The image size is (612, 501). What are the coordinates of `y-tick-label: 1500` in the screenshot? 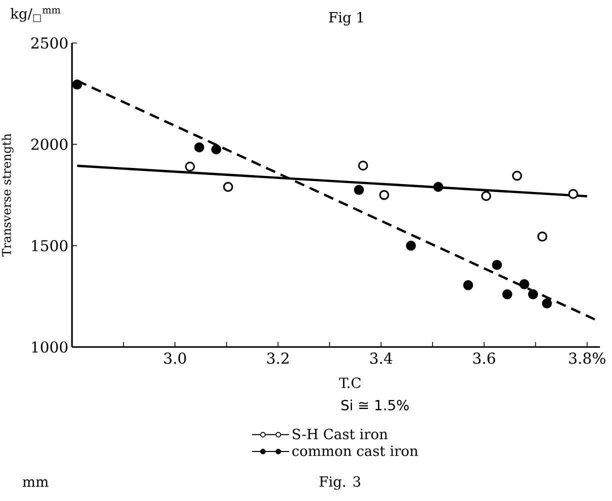 It's located at (50, 246).